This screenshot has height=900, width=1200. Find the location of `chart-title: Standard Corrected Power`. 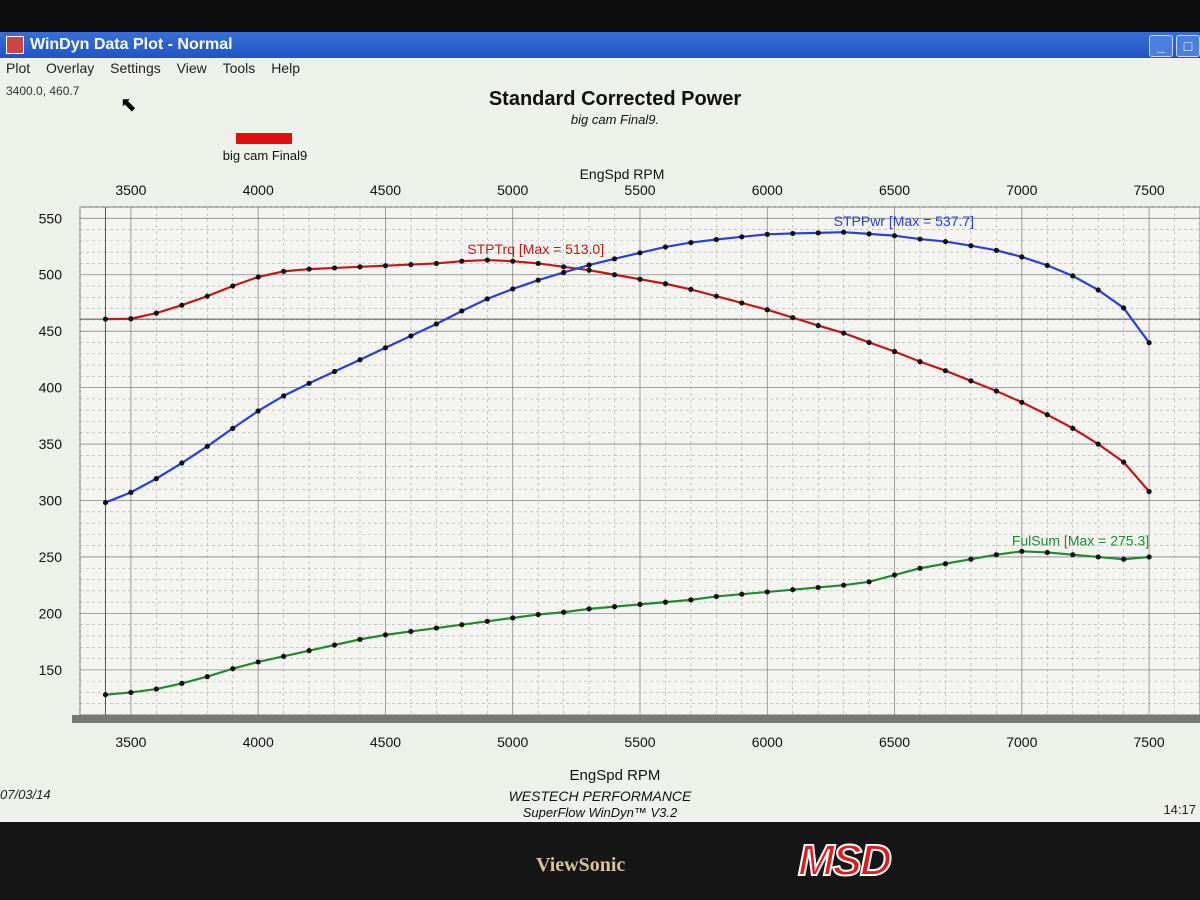

chart-title: Standard Corrected Power is located at coordinates (615, 99).